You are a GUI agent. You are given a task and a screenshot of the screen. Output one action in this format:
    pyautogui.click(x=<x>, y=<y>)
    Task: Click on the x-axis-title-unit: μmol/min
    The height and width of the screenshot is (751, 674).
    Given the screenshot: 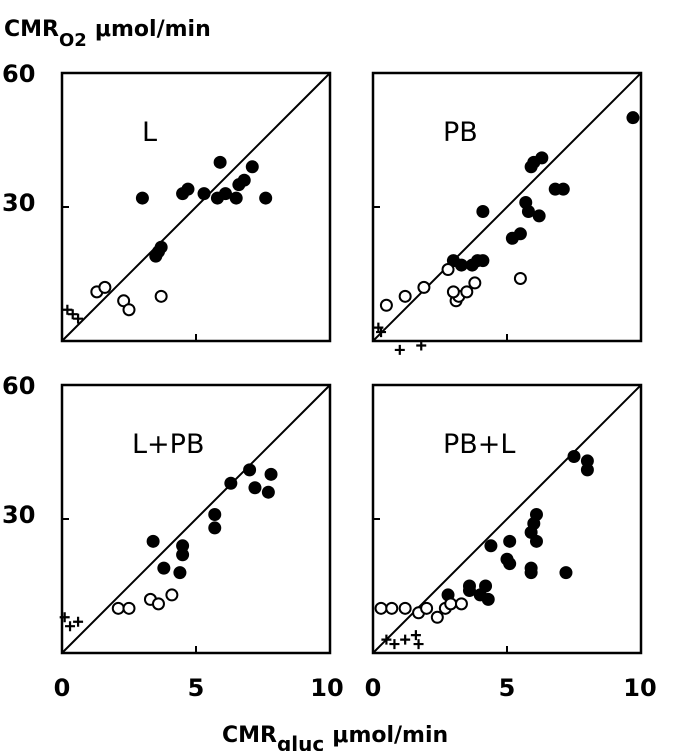 What is the action you would take?
    pyautogui.click(x=390, y=735)
    